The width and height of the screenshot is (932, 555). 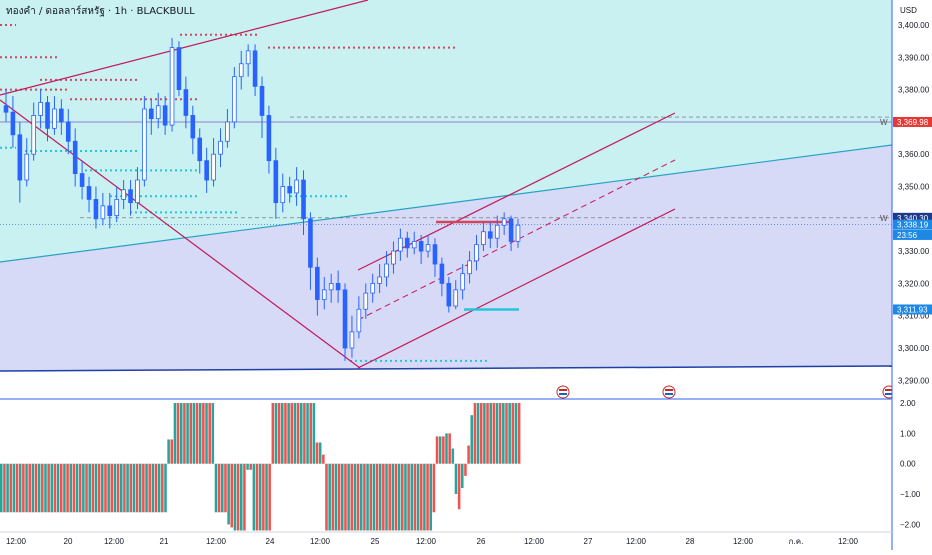 What do you see at coordinates (914, 316) in the screenshot?
I see `price-tick-label: 3,310.00` at bounding box center [914, 316].